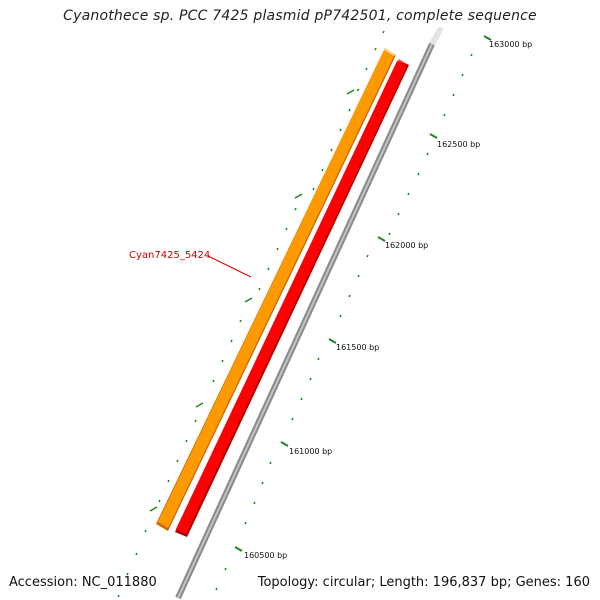 Image resolution: width=600 pixels, height=600 pixels. I want to click on tick-161000: 161000 bp, so click(306, 448).